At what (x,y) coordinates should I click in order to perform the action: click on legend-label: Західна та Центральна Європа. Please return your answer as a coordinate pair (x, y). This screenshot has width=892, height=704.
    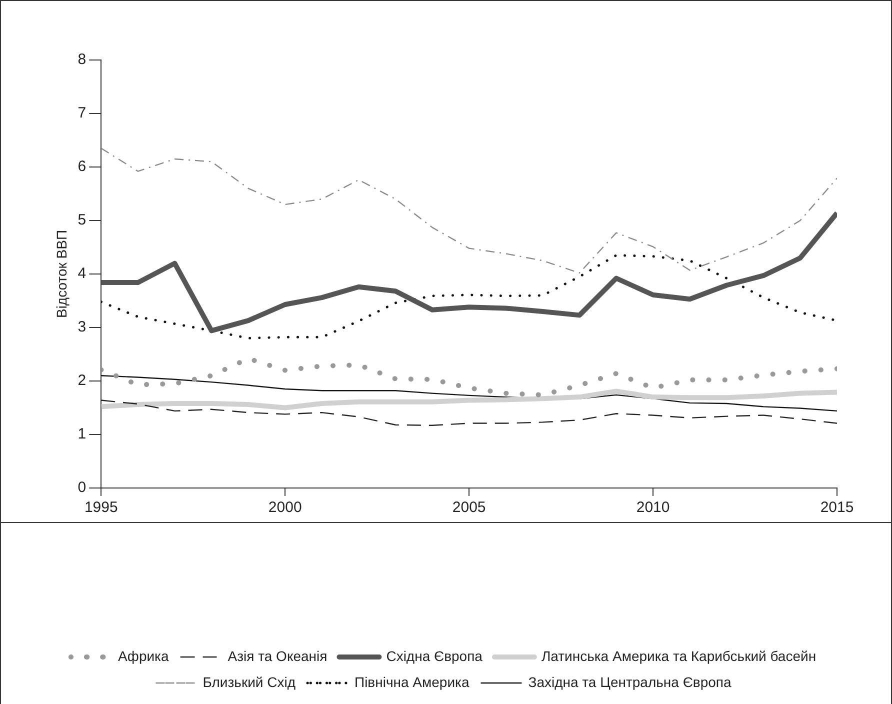
    Looking at the image, I should click on (630, 682).